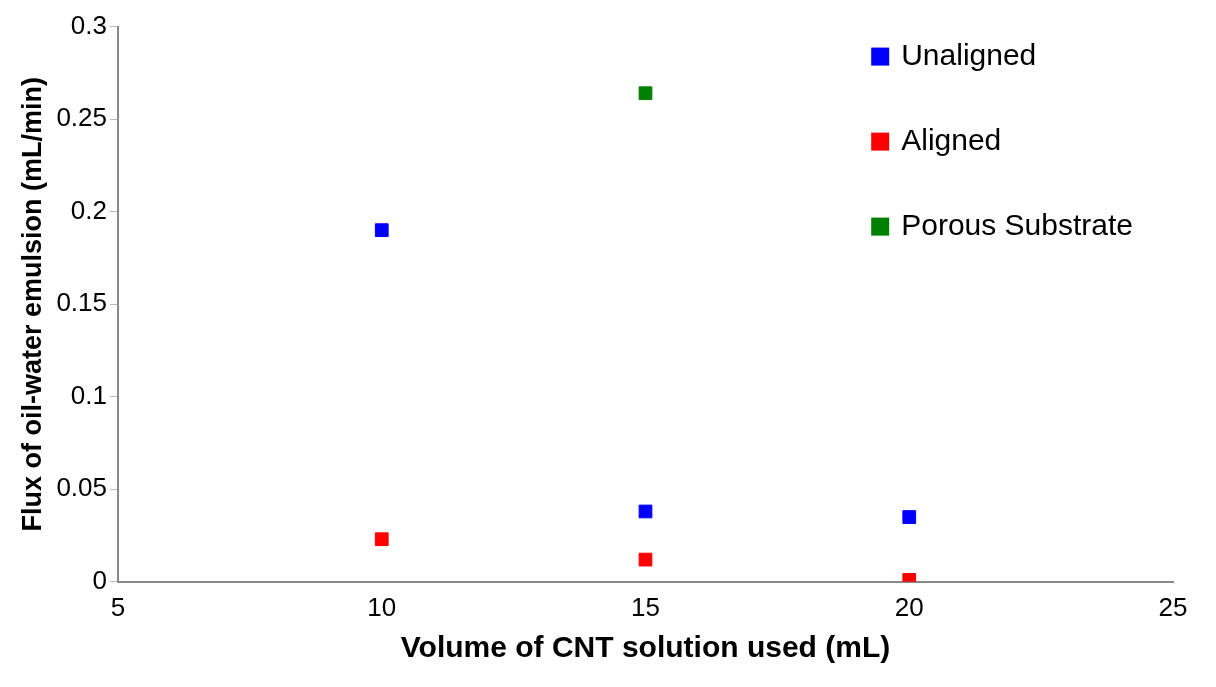 The height and width of the screenshot is (687, 1216). I want to click on x-tick-label: 25, so click(1173, 606).